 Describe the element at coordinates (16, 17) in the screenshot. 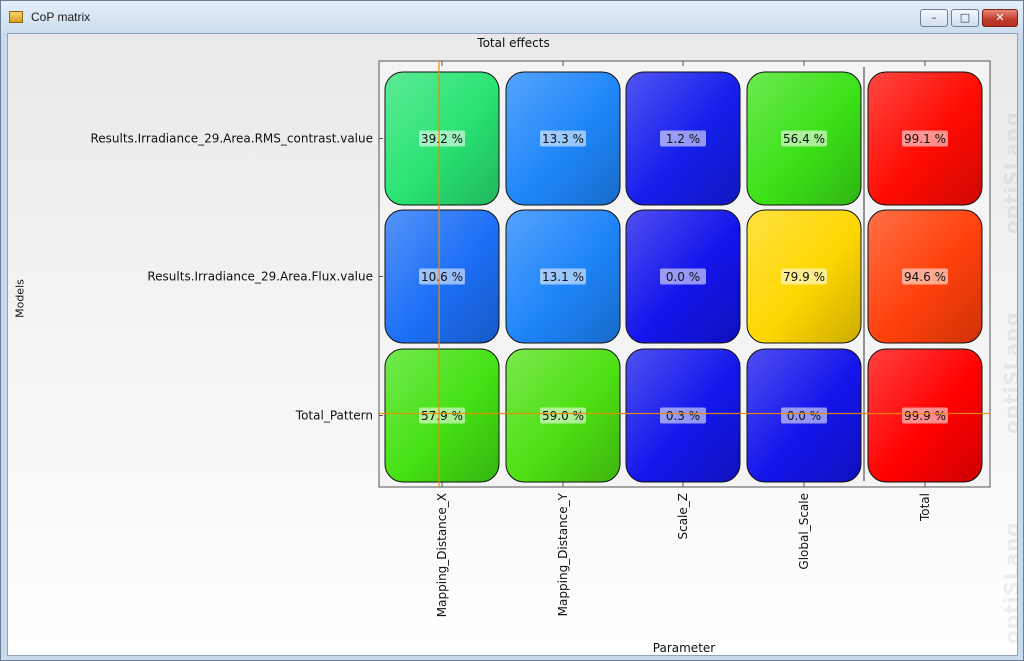

I see `app-icon` at that location.